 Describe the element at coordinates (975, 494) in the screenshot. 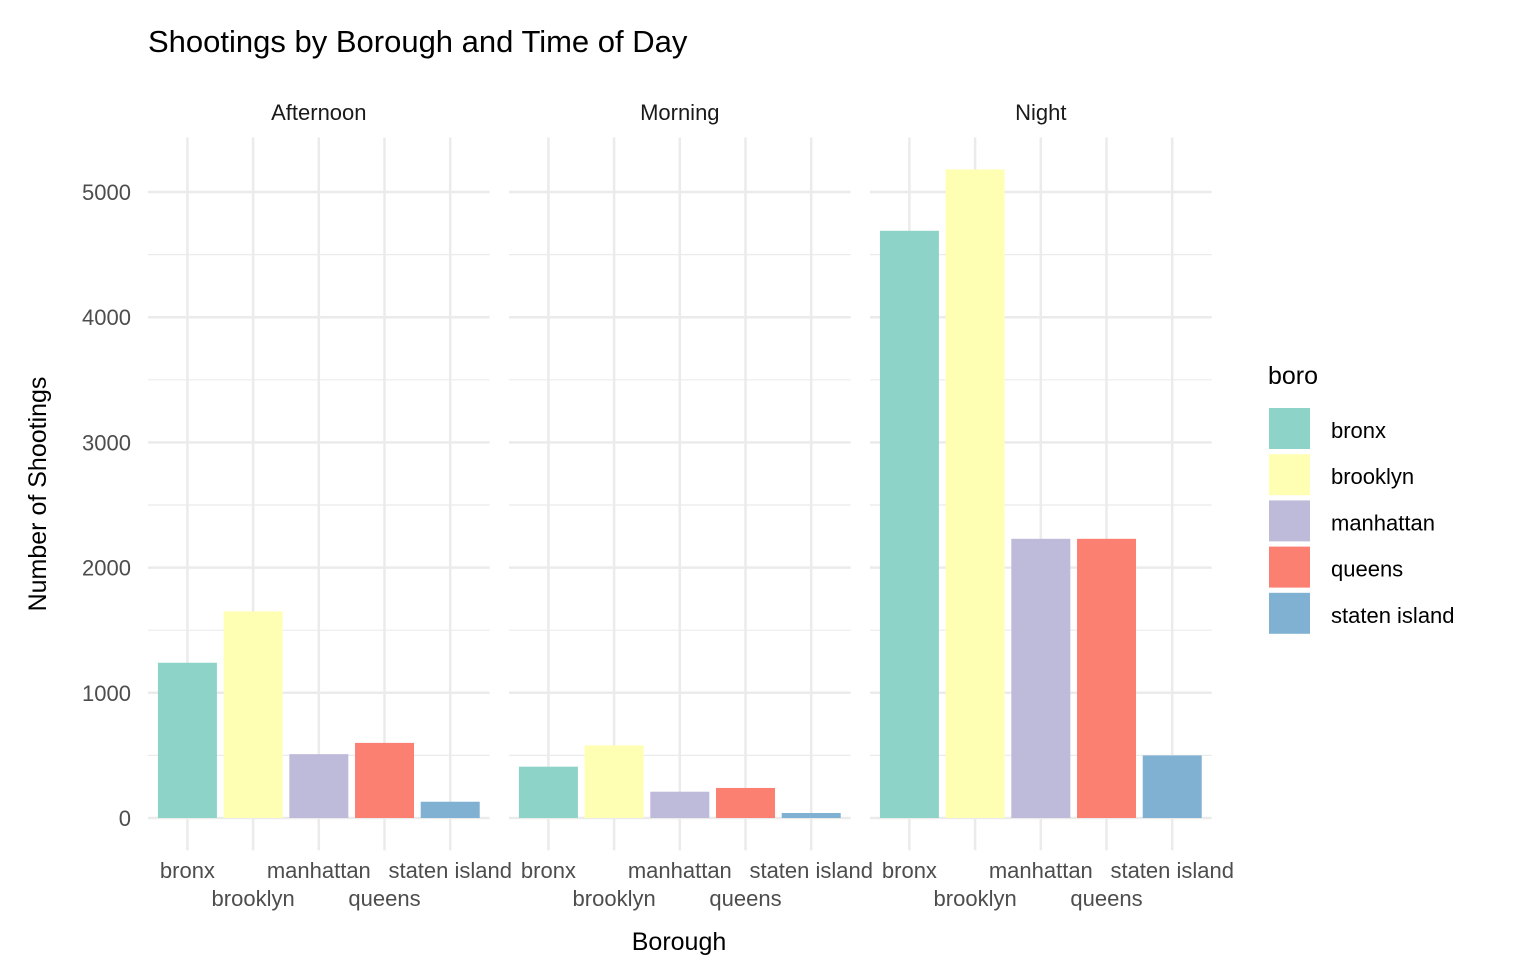

I see `bar-night-brooklyn` at that location.